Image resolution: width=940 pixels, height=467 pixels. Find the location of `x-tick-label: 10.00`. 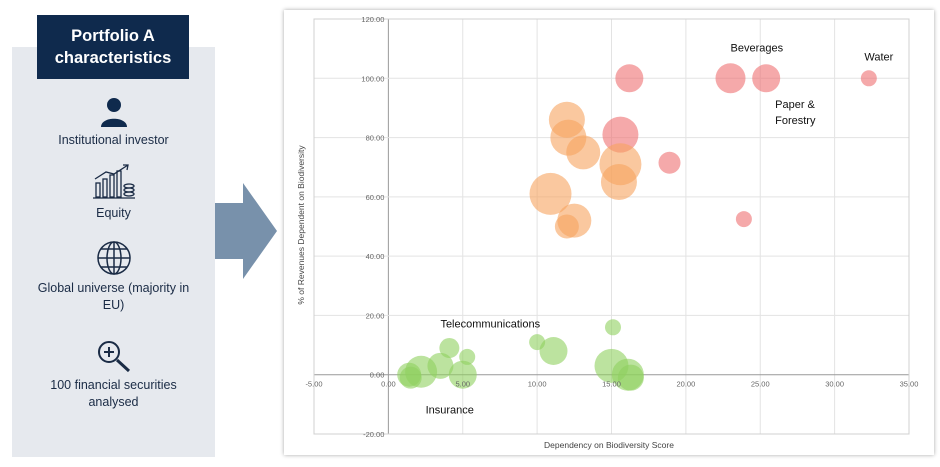

x-tick-label: 10.00 is located at coordinates (537, 384).